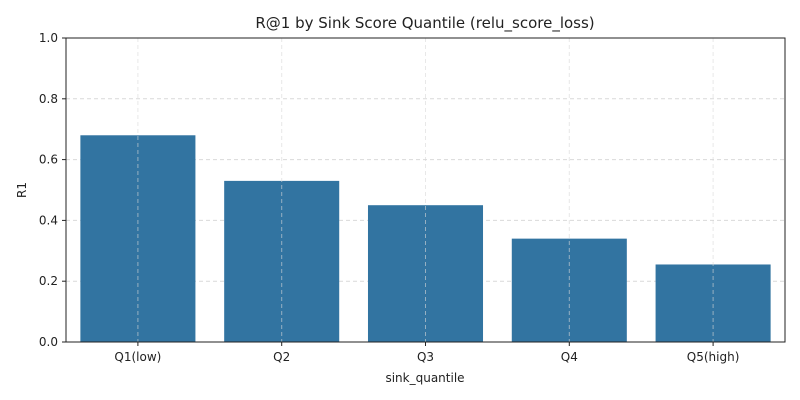 The width and height of the screenshot is (800, 400). What do you see at coordinates (425, 357) in the screenshot?
I see `x-tick-label: Q3` at bounding box center [425, 357].